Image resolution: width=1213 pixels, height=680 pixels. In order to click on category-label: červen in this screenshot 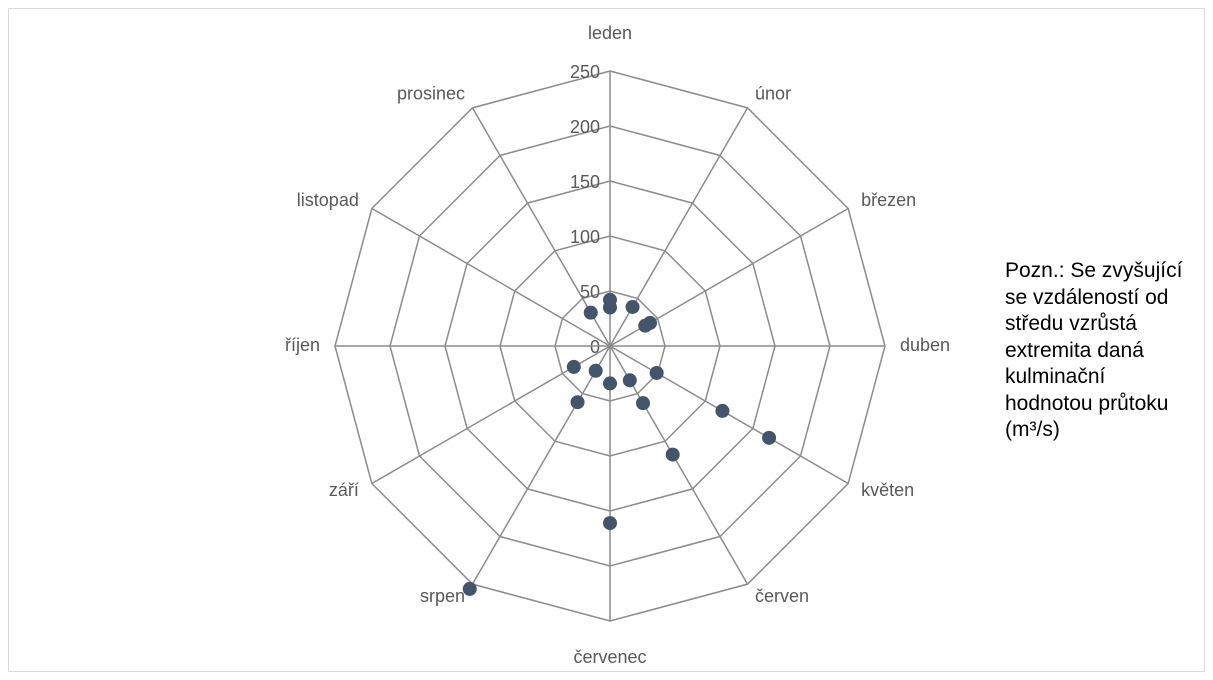, I will do `click(782, 596)`.